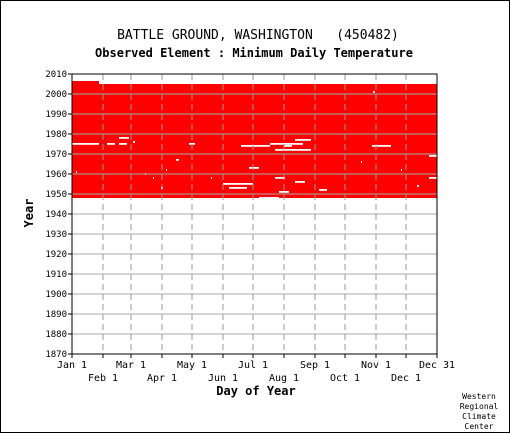 The width and height of the screenshot is (510, 433). What do you see at coordinates (56, 175) in the screenshot?
I see `y-tick-label: 1960` at bounding box center [56, 175].